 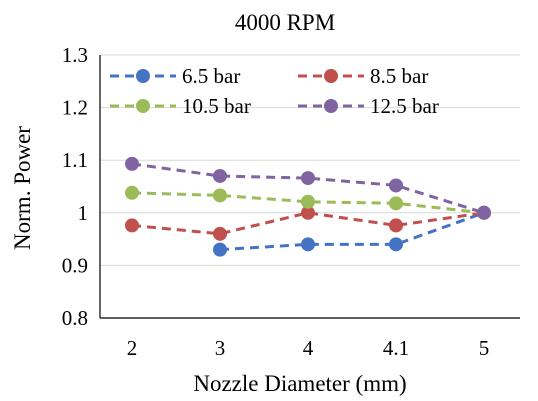 What do you see at coordinates (75, 318) in the screenshot?
I see `y-tick-label: 0.8` at bounding box center [75, 318].